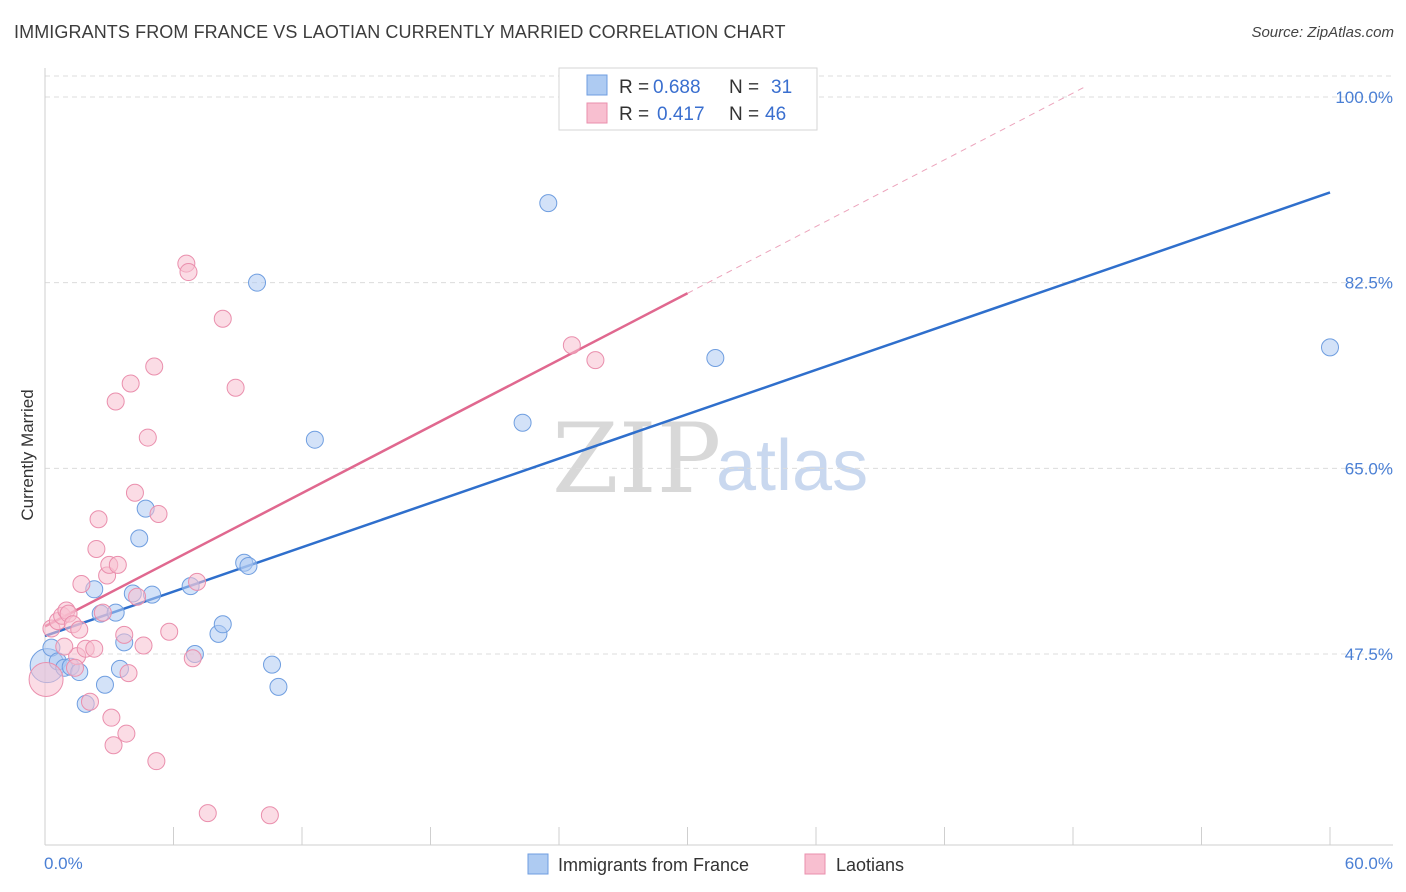  What do you see at coordinates (781, 87) in the screenshot?
I see `legend-n-value-1: 31` at bounding box center [781, 87].